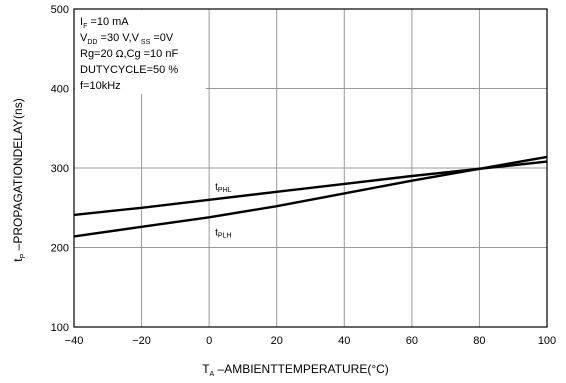  I want to click on condition-line: Rg=20 Ω,Cg =10 nF, so click(129, 54).